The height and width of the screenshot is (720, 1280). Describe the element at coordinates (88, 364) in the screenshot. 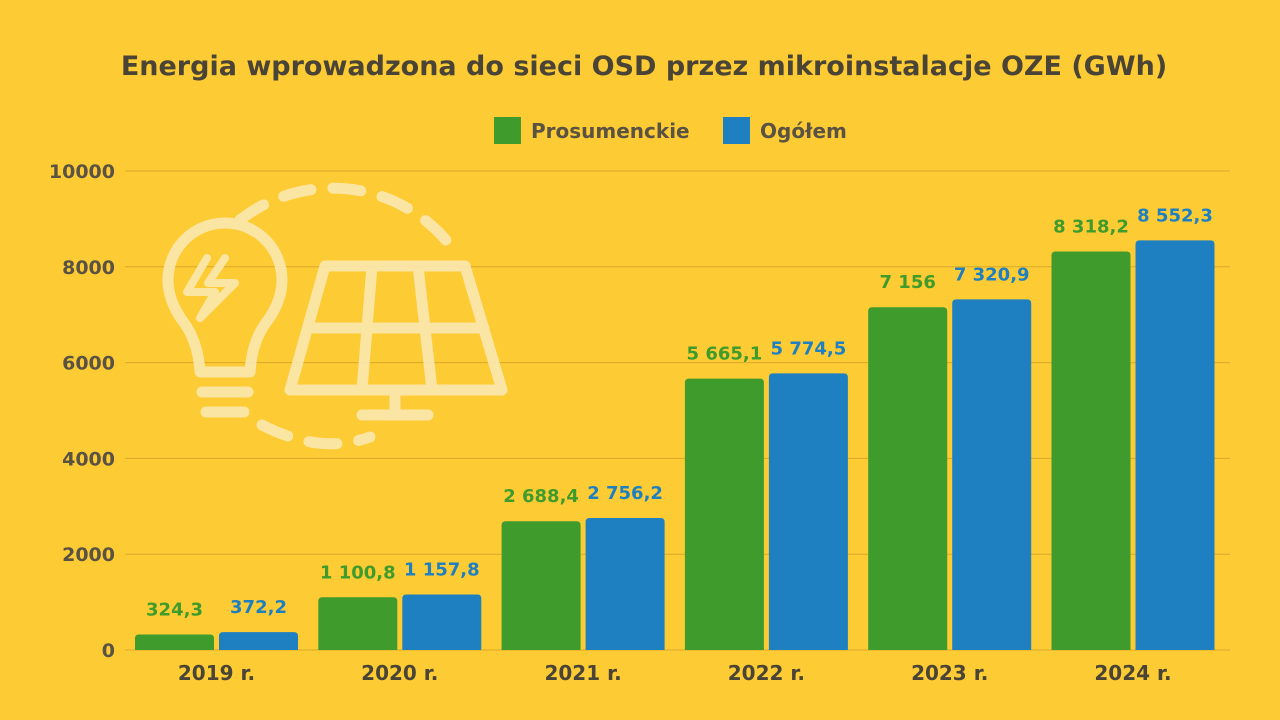

I see `y-tick-label: 6000` at that location.